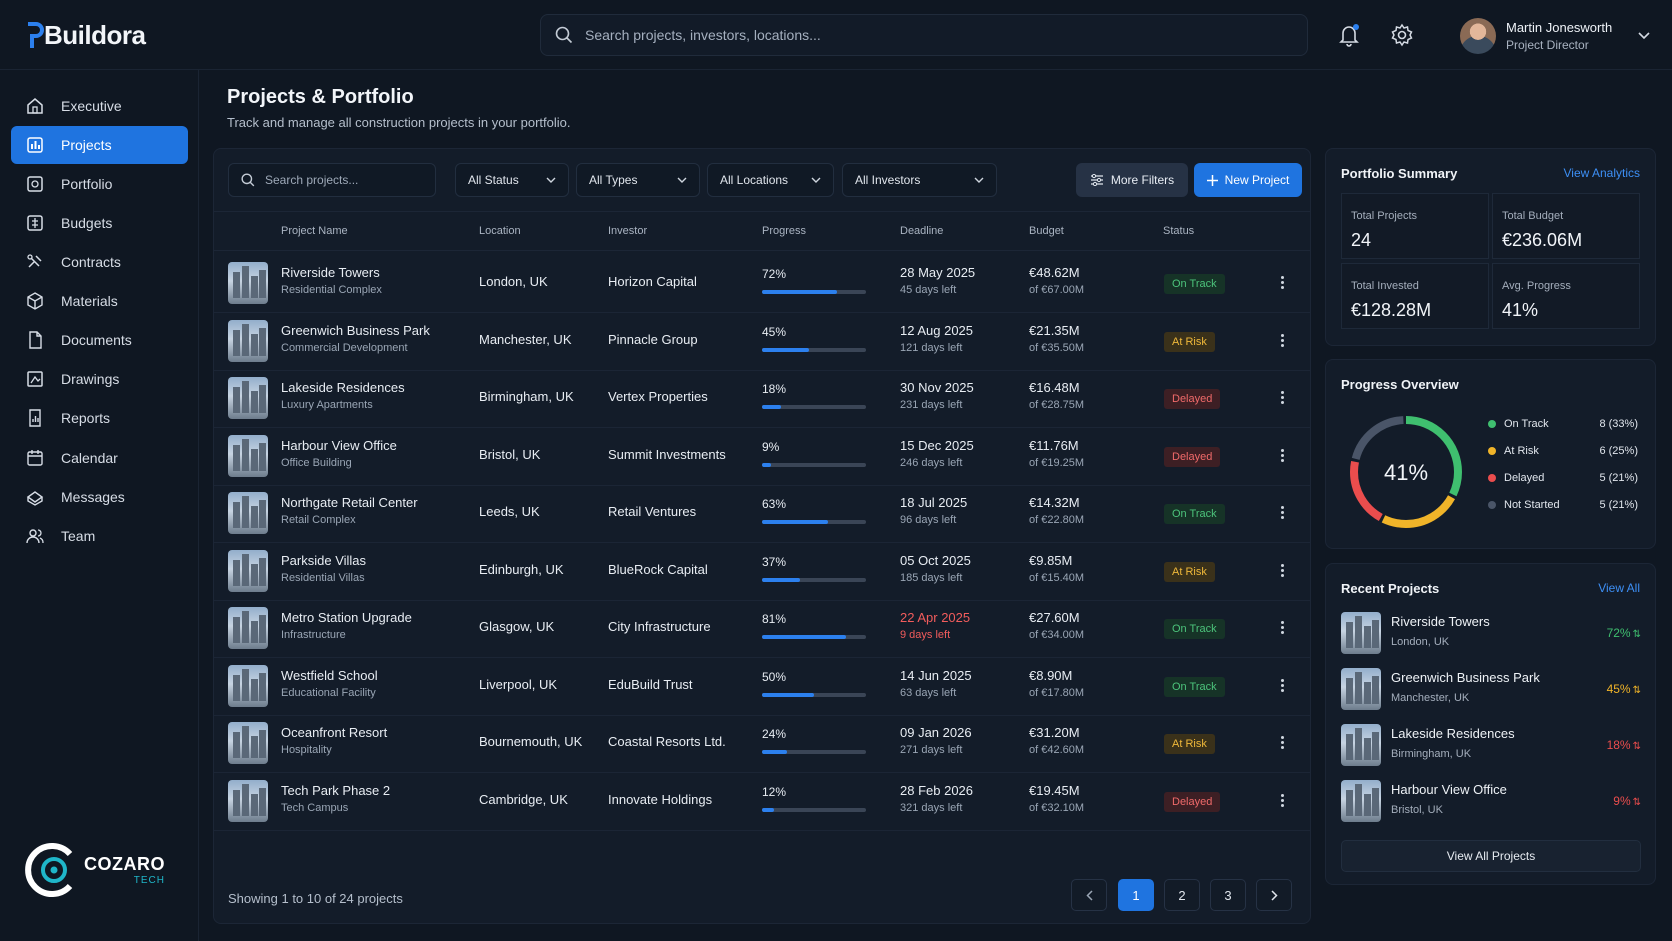  Describe the element at coordinates (346, 617) in the screenshot. I see `project-name: Metro Station Upgrade` at that location.